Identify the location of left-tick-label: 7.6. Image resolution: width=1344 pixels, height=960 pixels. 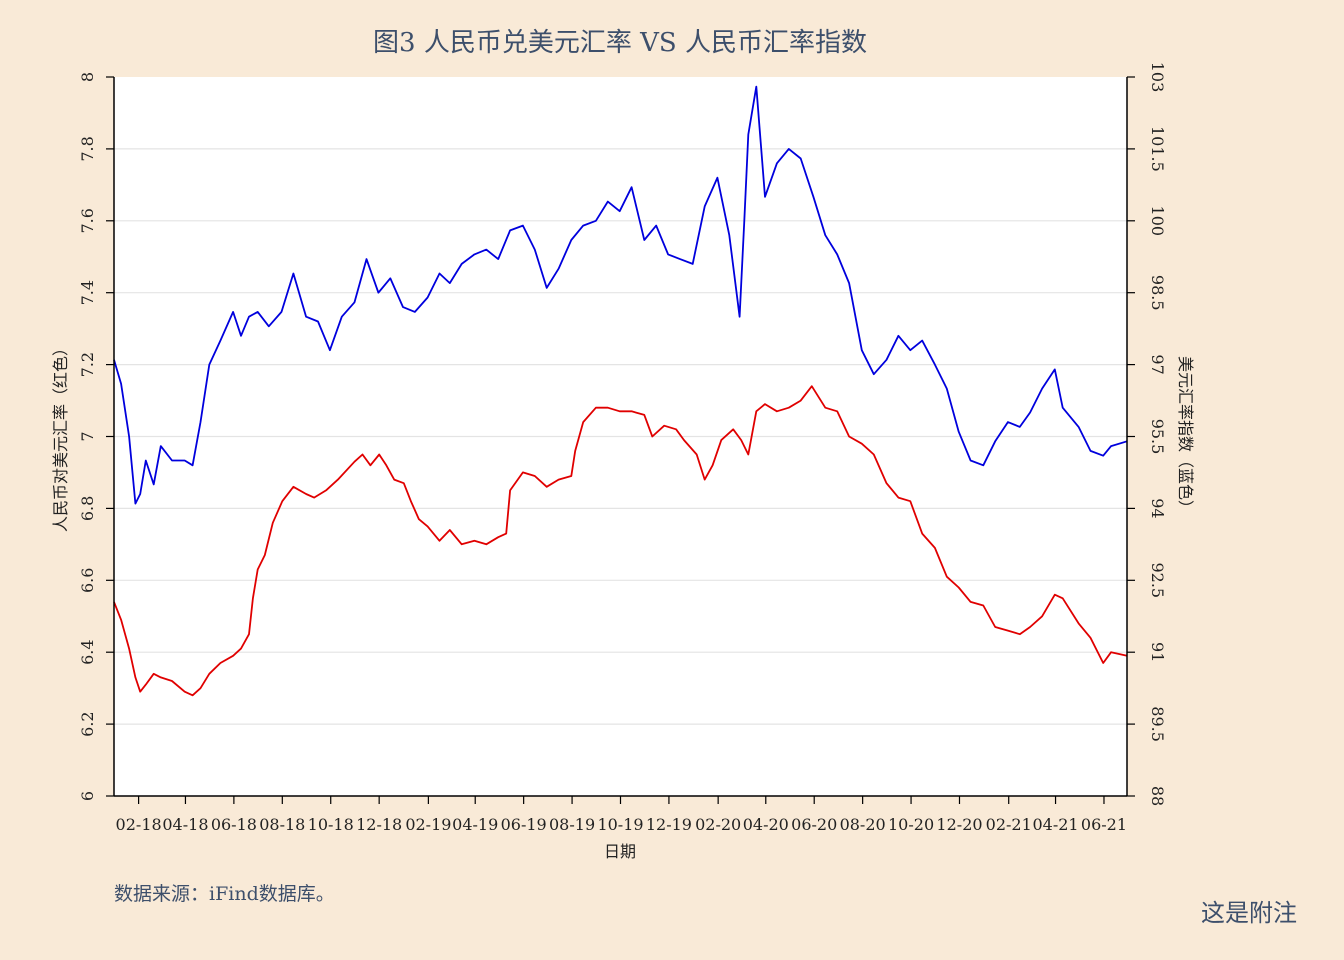
(87, 220).